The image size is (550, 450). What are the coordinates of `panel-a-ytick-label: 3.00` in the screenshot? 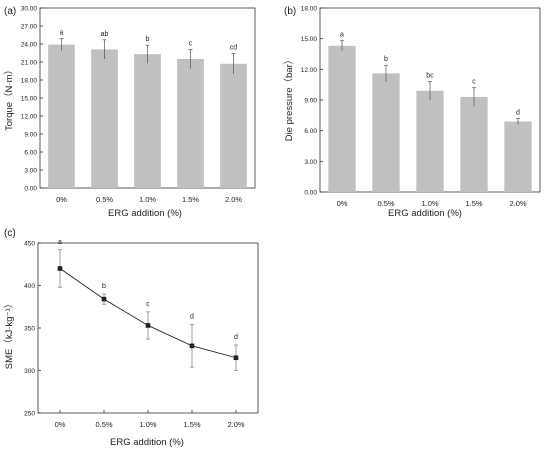 It's located at (30, 171).